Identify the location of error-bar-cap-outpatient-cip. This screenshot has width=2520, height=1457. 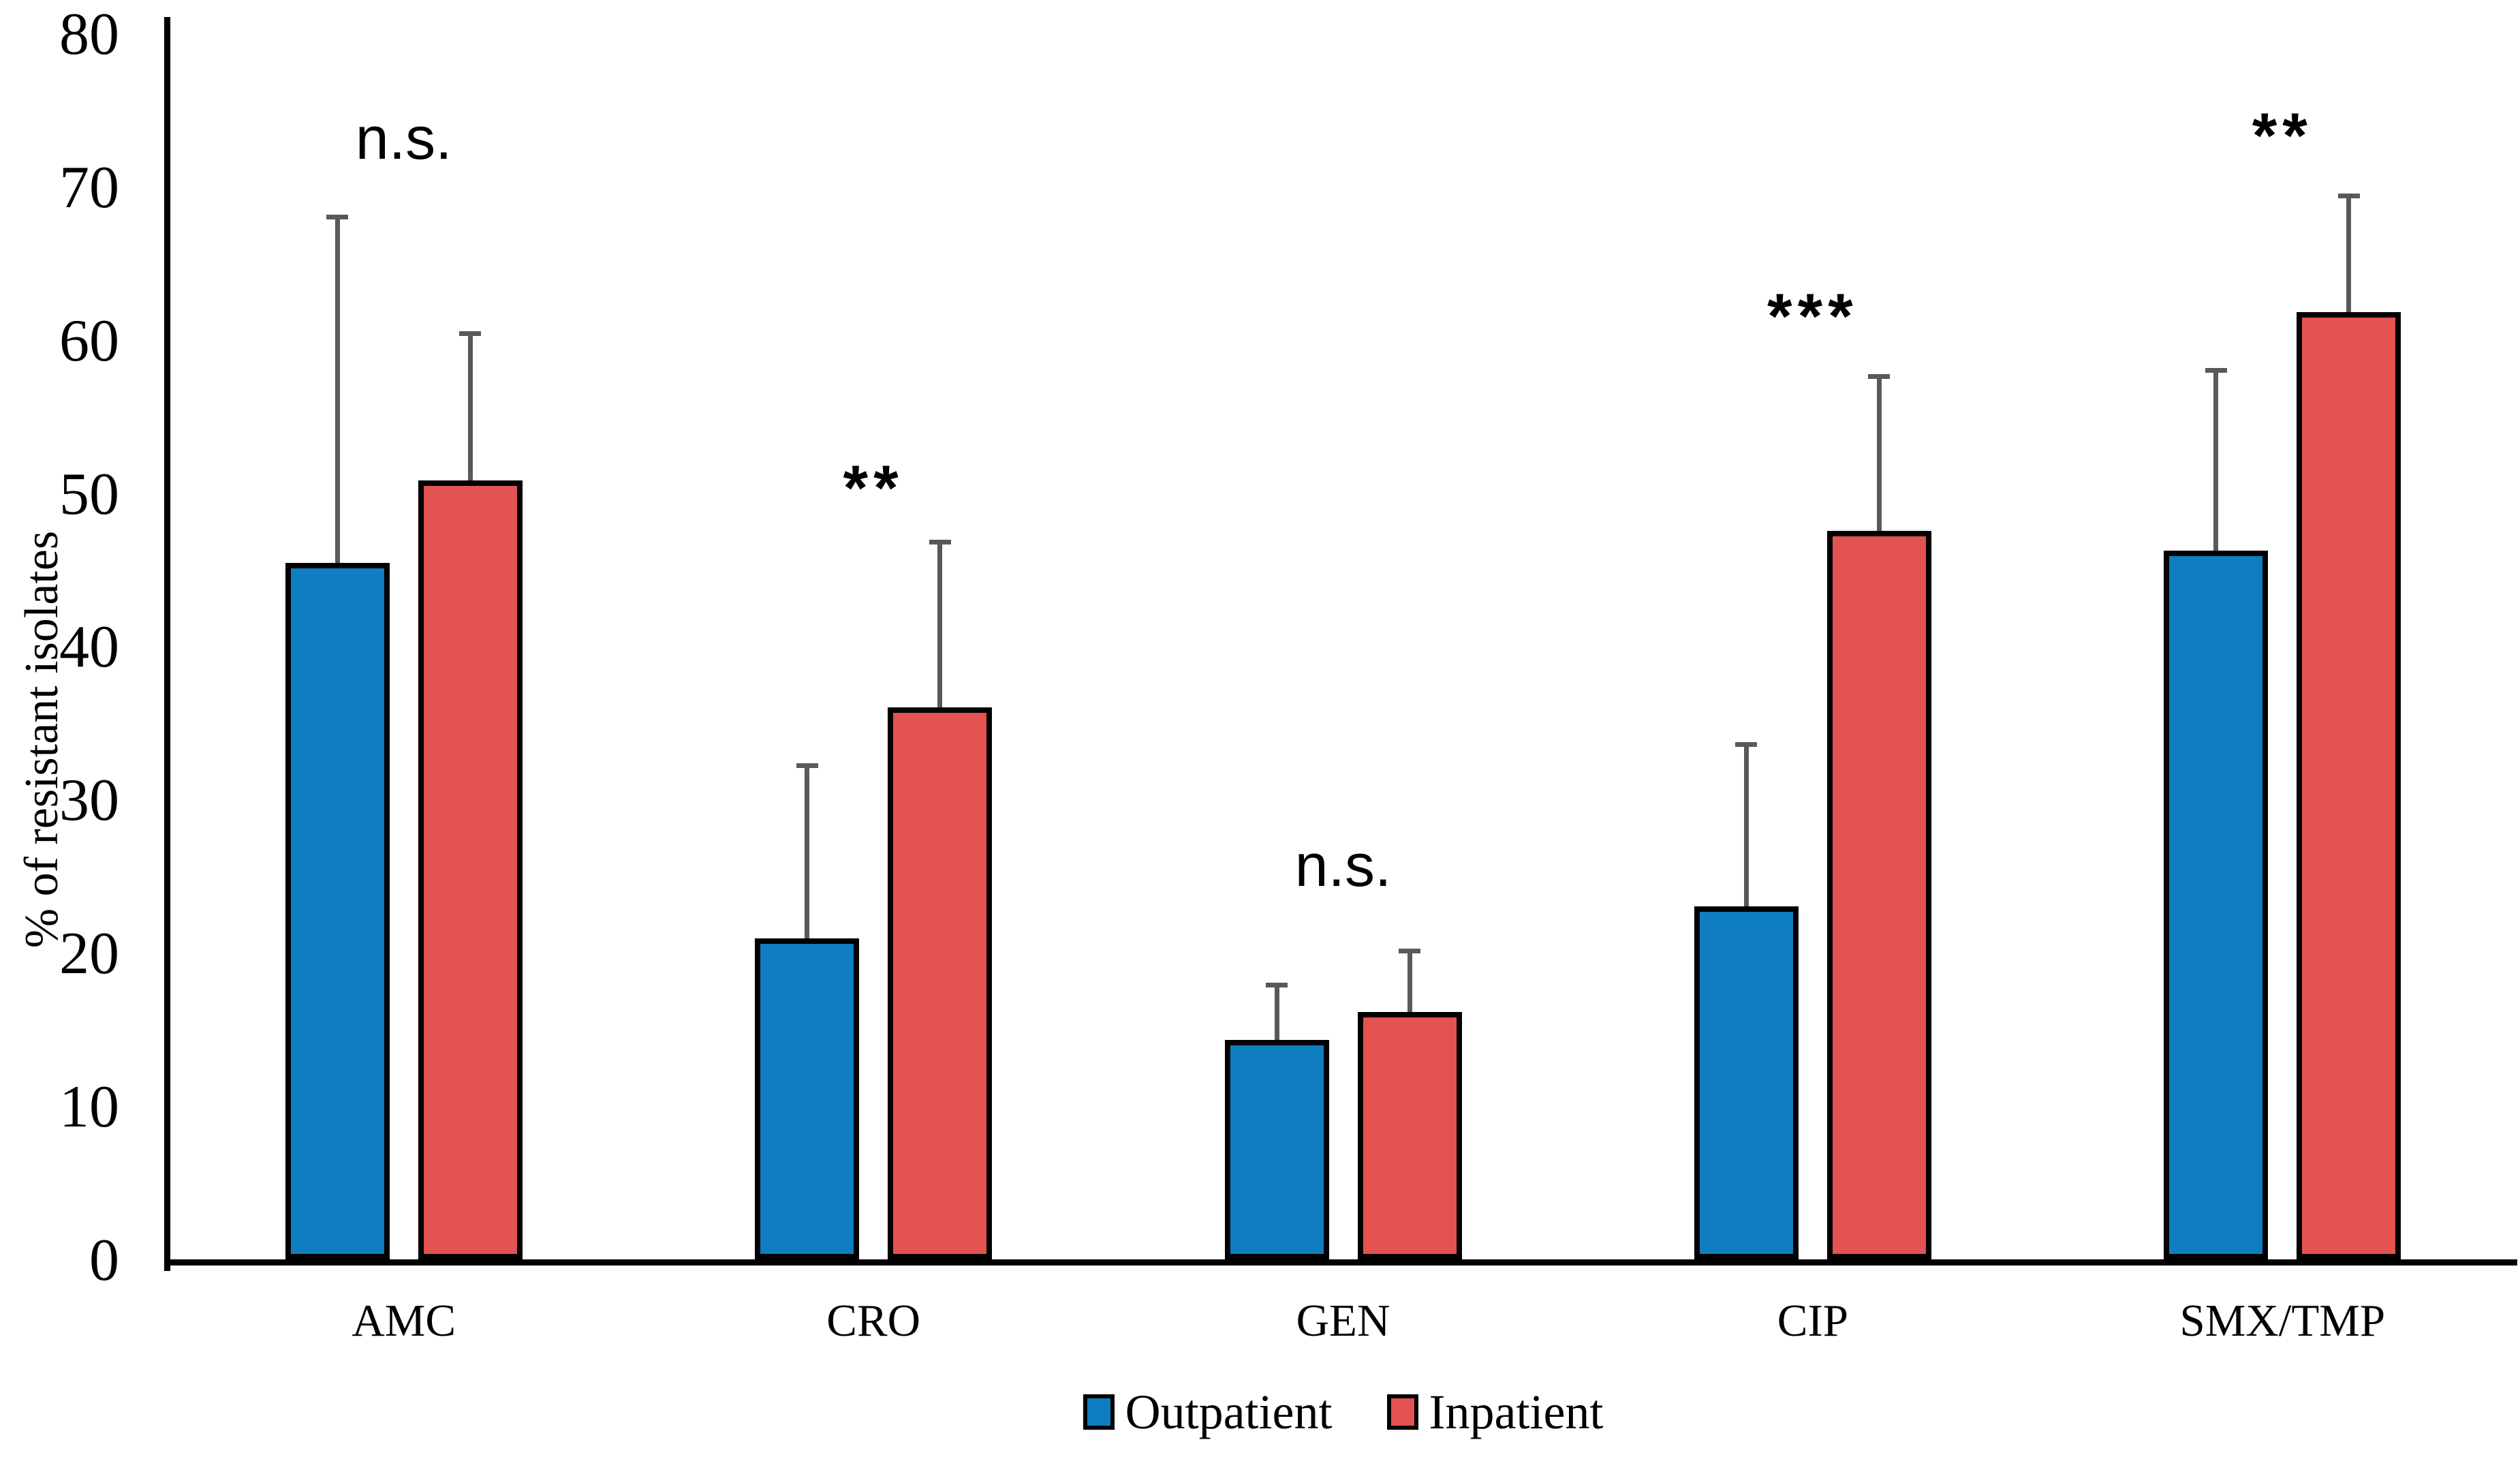
(1746, 744).